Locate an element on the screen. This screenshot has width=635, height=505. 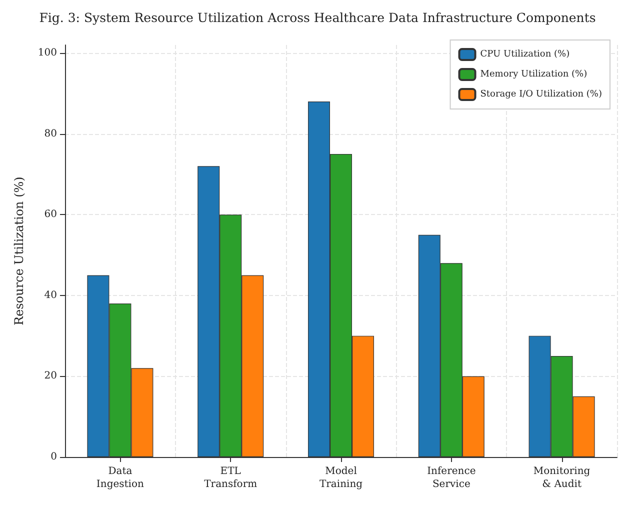
x-tick-label: Inference Service is located at coordinates (451, 478).